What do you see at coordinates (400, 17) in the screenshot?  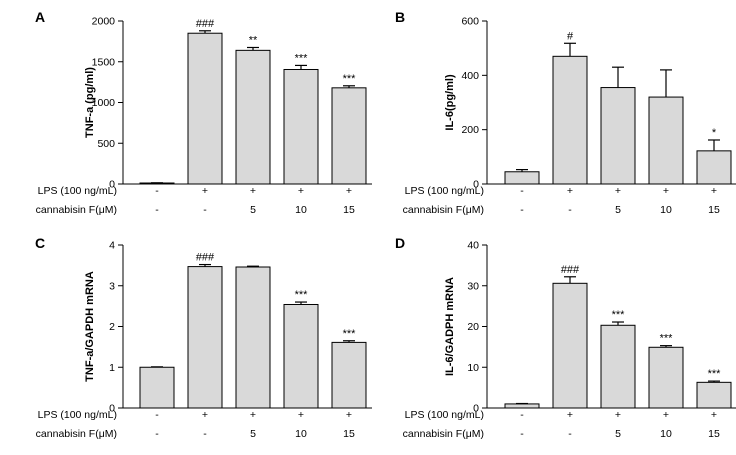 I see `panel-letter: B` at bounding box center [400, 17].